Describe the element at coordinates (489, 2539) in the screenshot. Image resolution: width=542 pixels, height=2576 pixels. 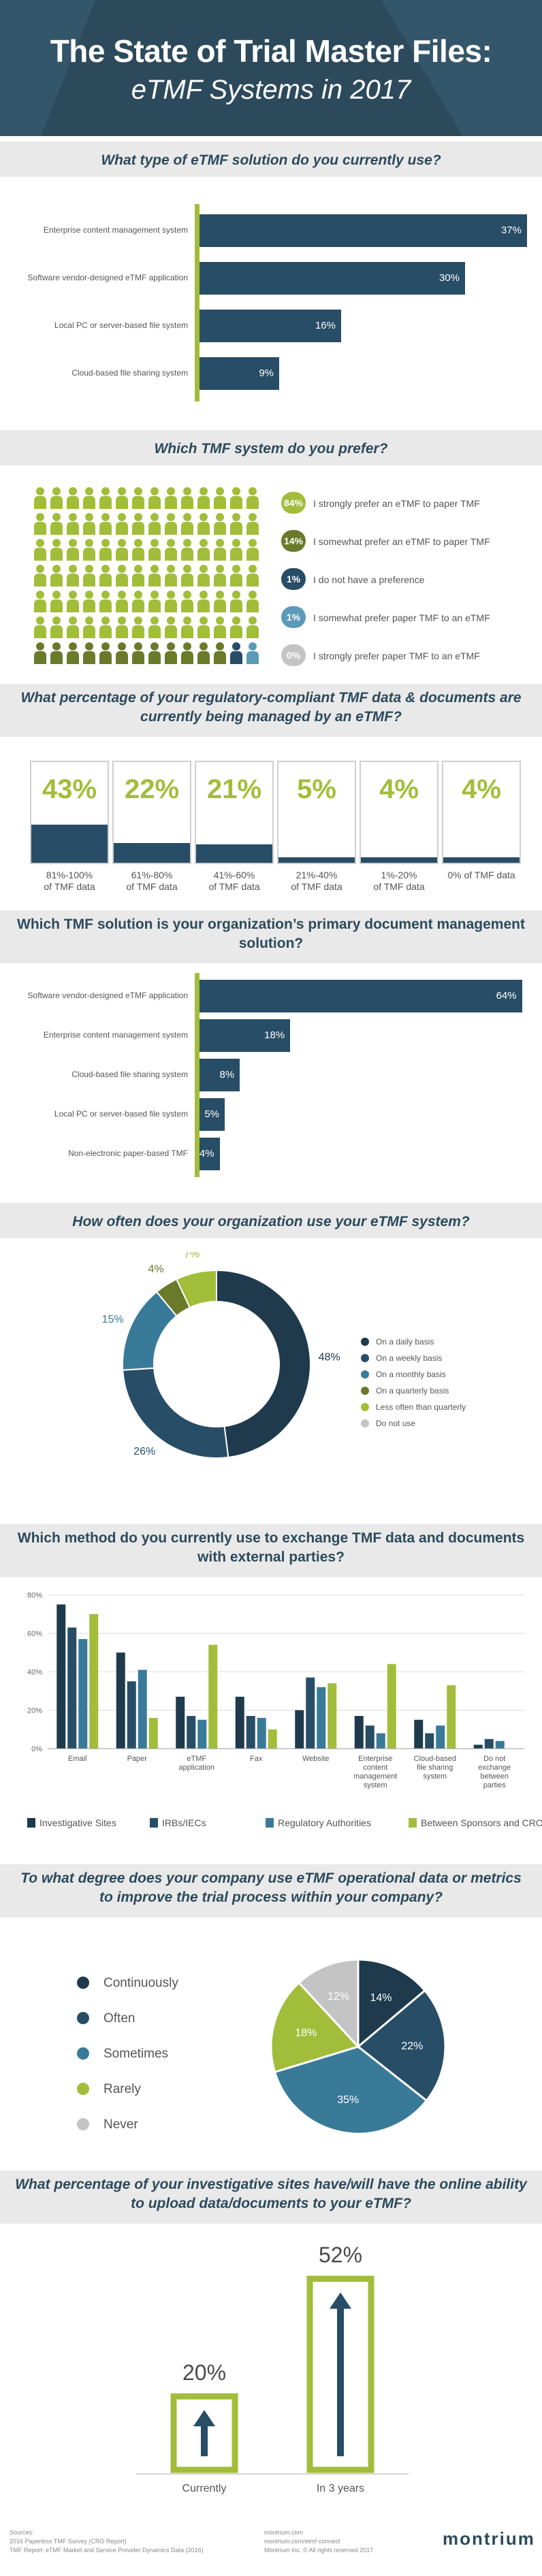
I see `montrium-logo: montrium` at that location.